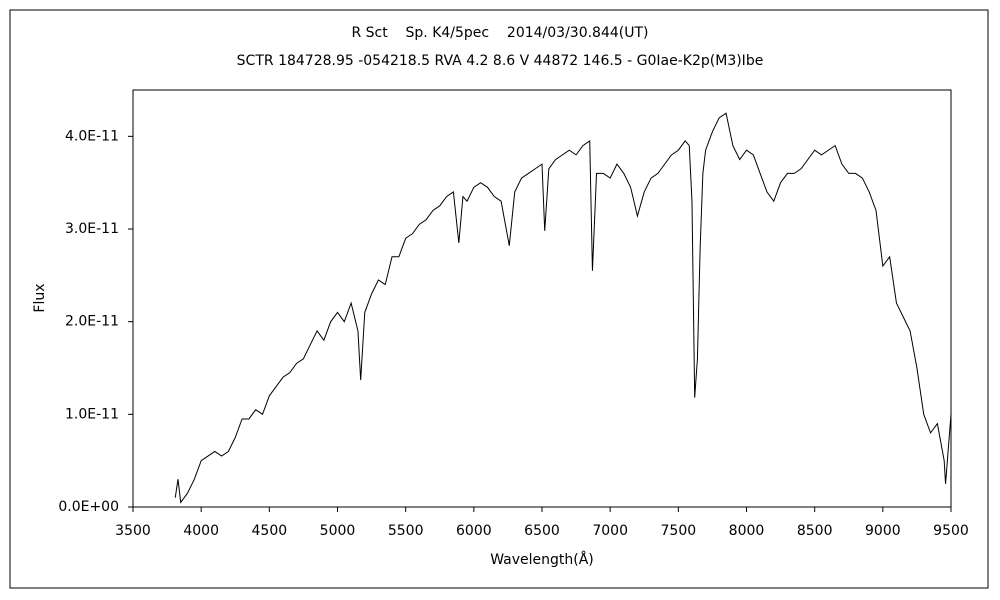 The image size is (1000, 600). What do you see at coordinates (883, 531) in the screenshot?
I see `x-tick-label: 9000` at bounding box center [883, 531].